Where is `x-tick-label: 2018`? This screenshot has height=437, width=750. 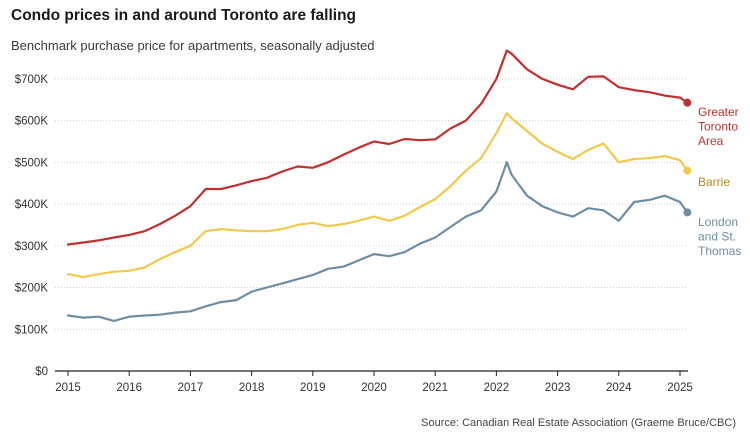 x-tick-label: 2018 is located at coordinates (252, 388).